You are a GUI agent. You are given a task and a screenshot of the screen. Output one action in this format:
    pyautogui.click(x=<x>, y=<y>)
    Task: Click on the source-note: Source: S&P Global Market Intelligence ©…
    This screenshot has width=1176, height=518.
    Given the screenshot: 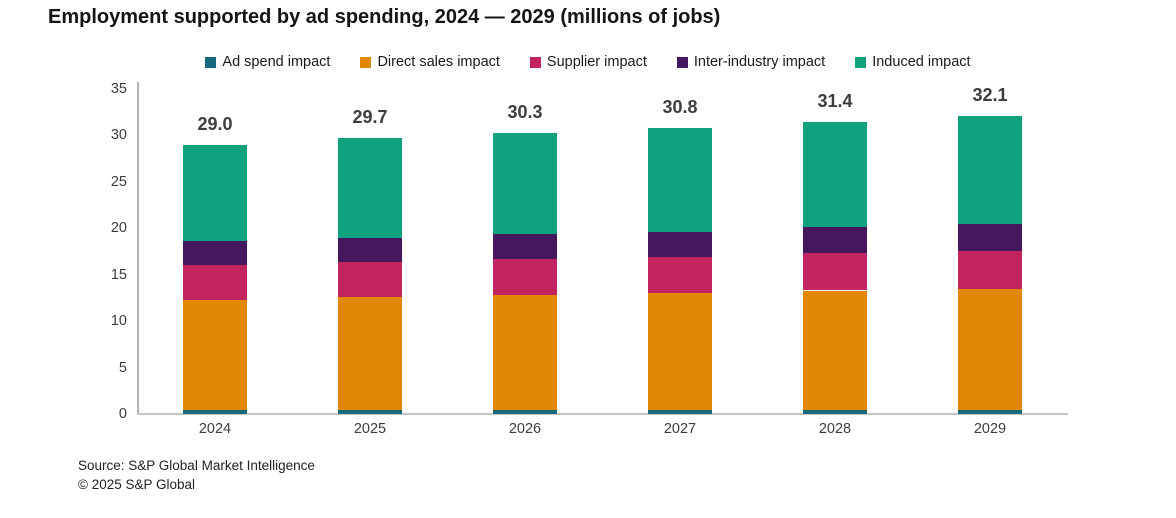 What is the action you would take?
    pyautogui.click(x=196, y=475)
    